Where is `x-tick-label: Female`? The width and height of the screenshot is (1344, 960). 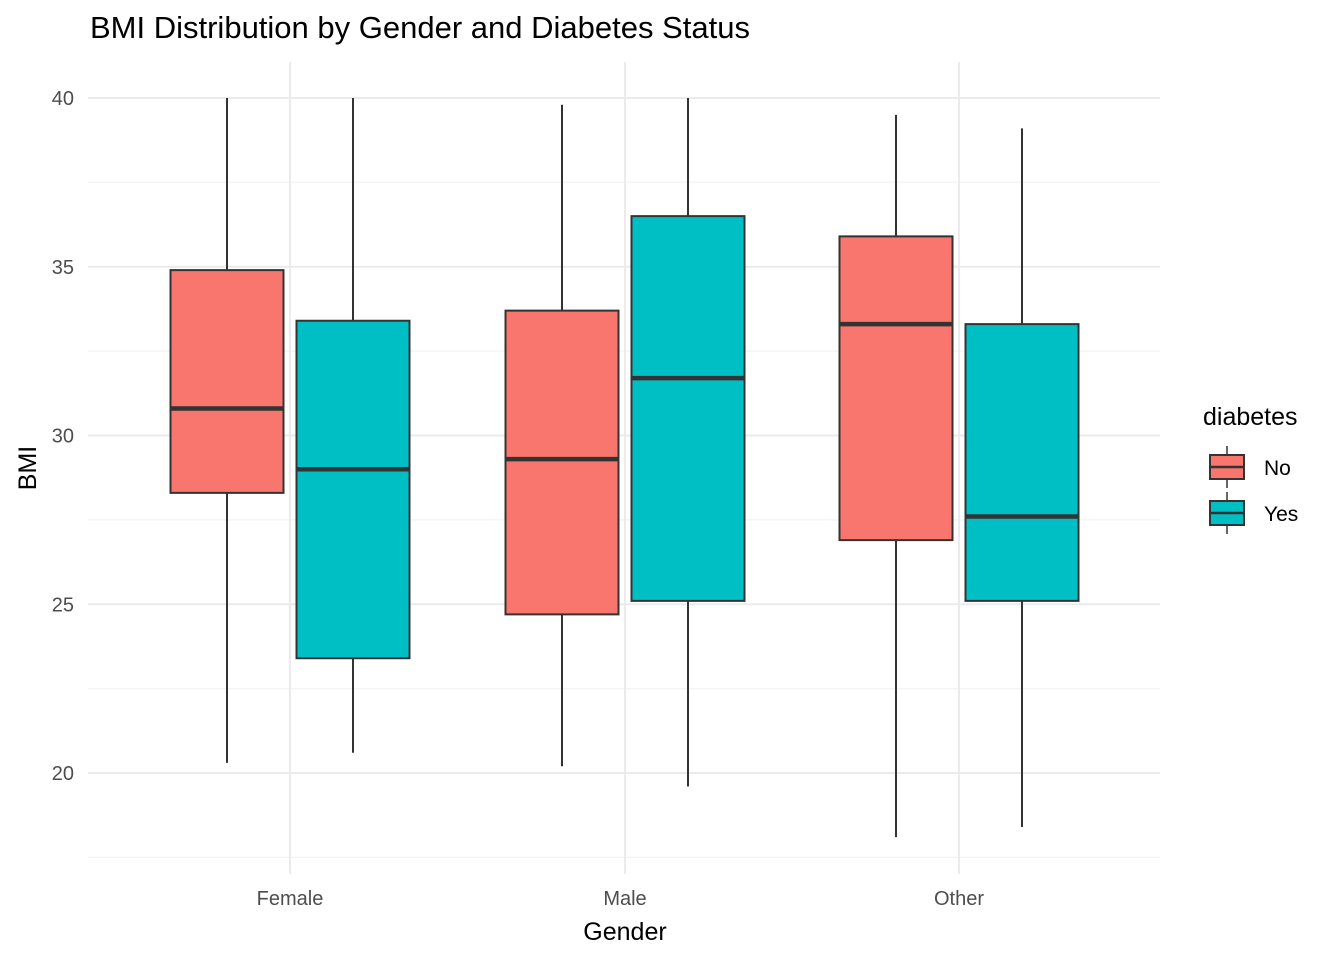
x-tick-label: Female is located at coordinates (290, 899).